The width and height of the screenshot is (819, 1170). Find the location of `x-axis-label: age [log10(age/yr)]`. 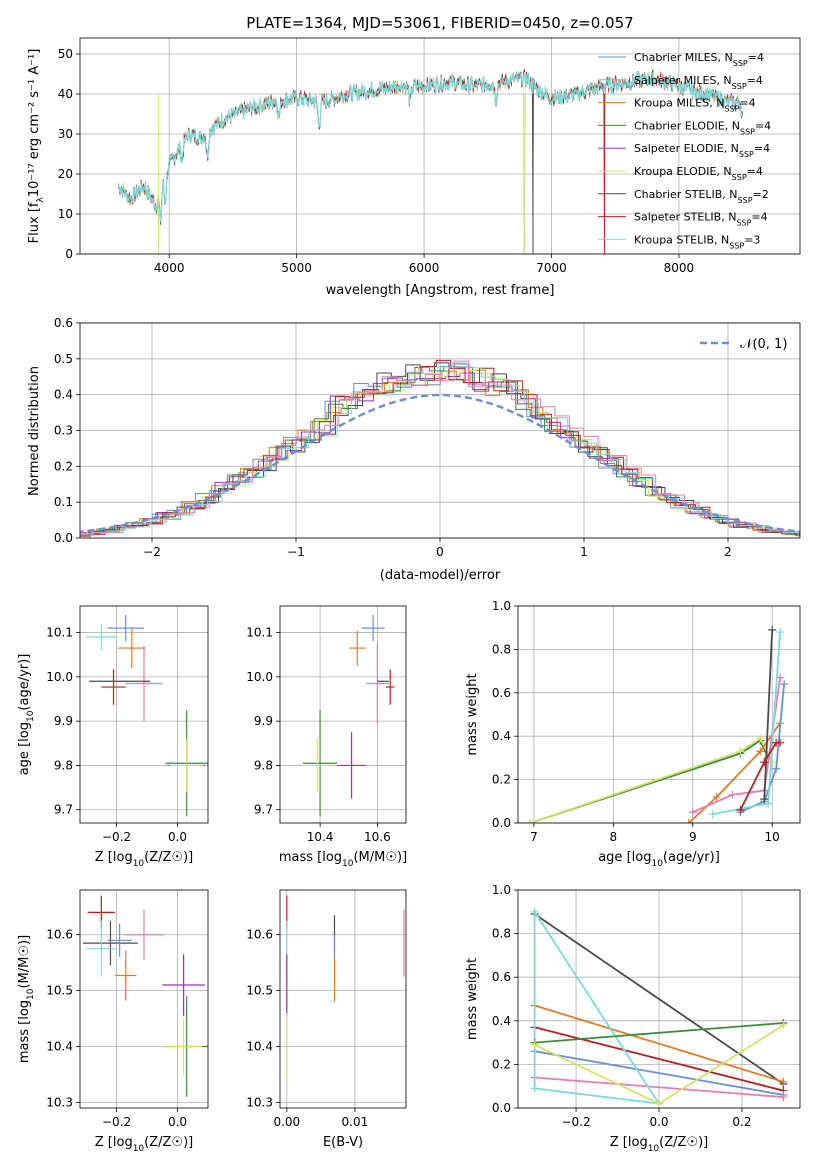

x-axis-label: age [log10(age/yr)] is located at coordinates (659, 859).